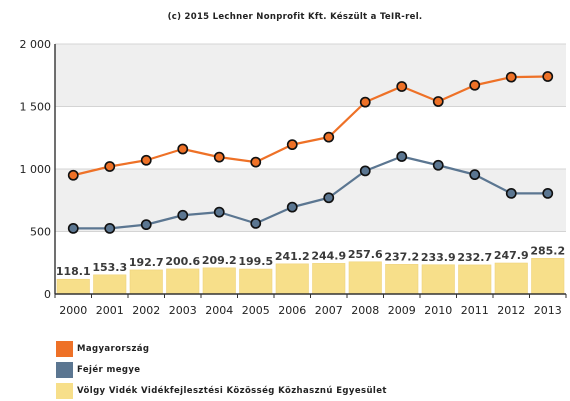 This screenshot has height=401, width=570. What do you see at coordinates (292, 310) in the screenshot?
I see `x-tick-label: 2006` at bounding box center [292, 310].